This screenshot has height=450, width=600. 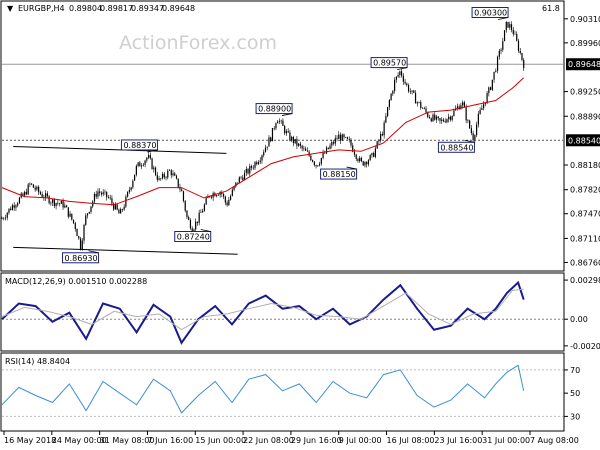 What do you see at coordinates (585, 346) in the screenshot?
I see `macd-tick-label: -0.002036` at bounding box center [585, 346].